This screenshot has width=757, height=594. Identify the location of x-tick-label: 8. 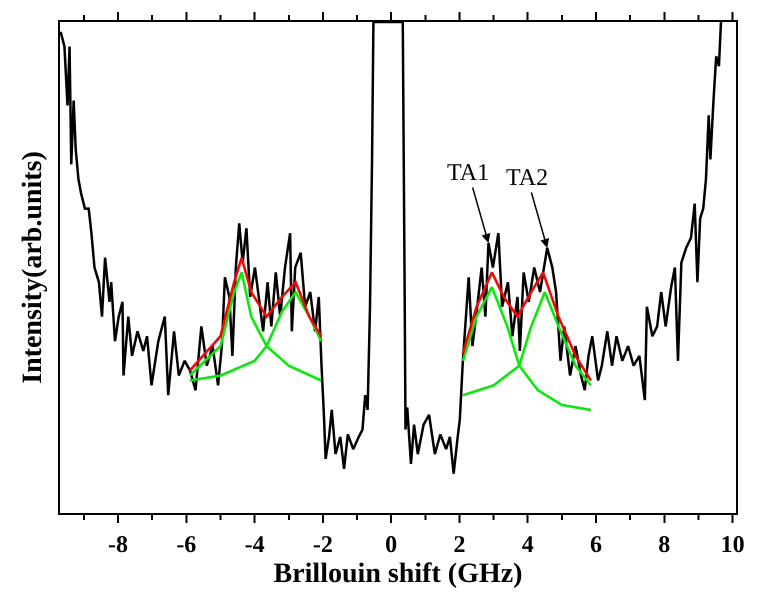
(664, 545).